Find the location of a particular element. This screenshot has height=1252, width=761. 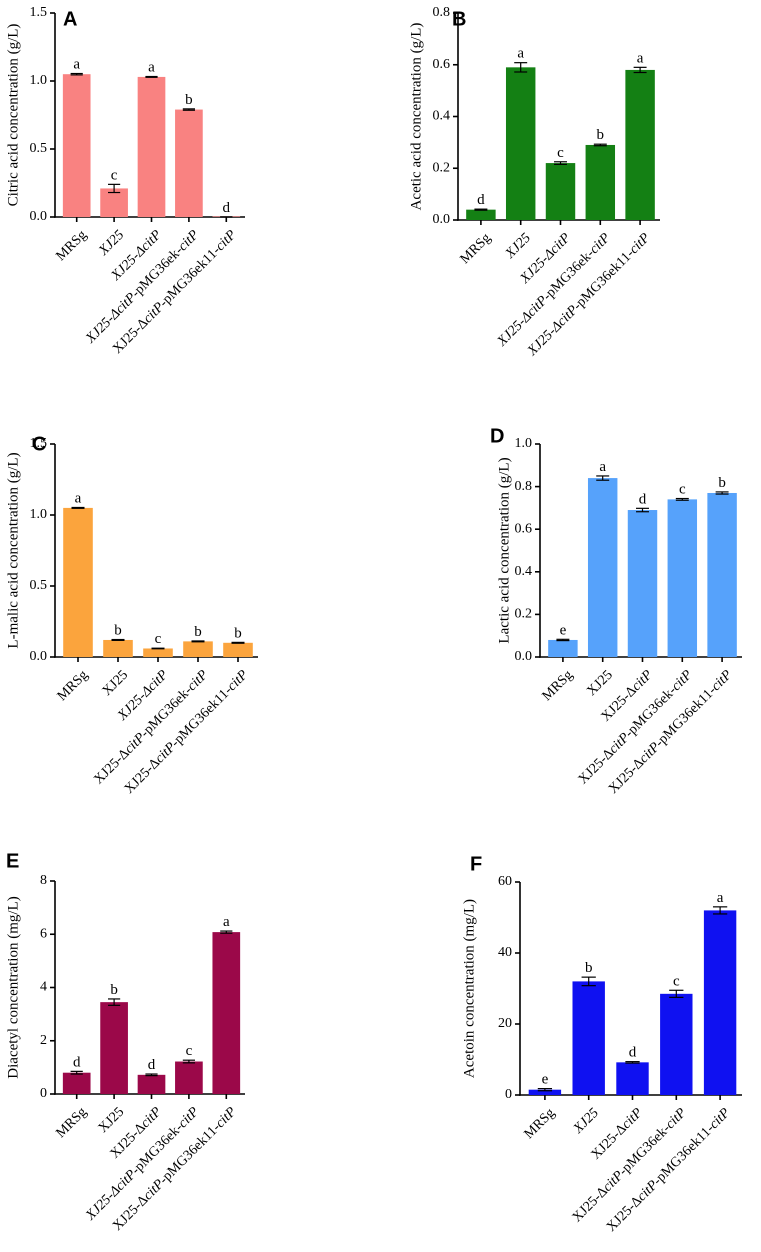

y-tick-label: 4 is located at coordinates (43, 987).